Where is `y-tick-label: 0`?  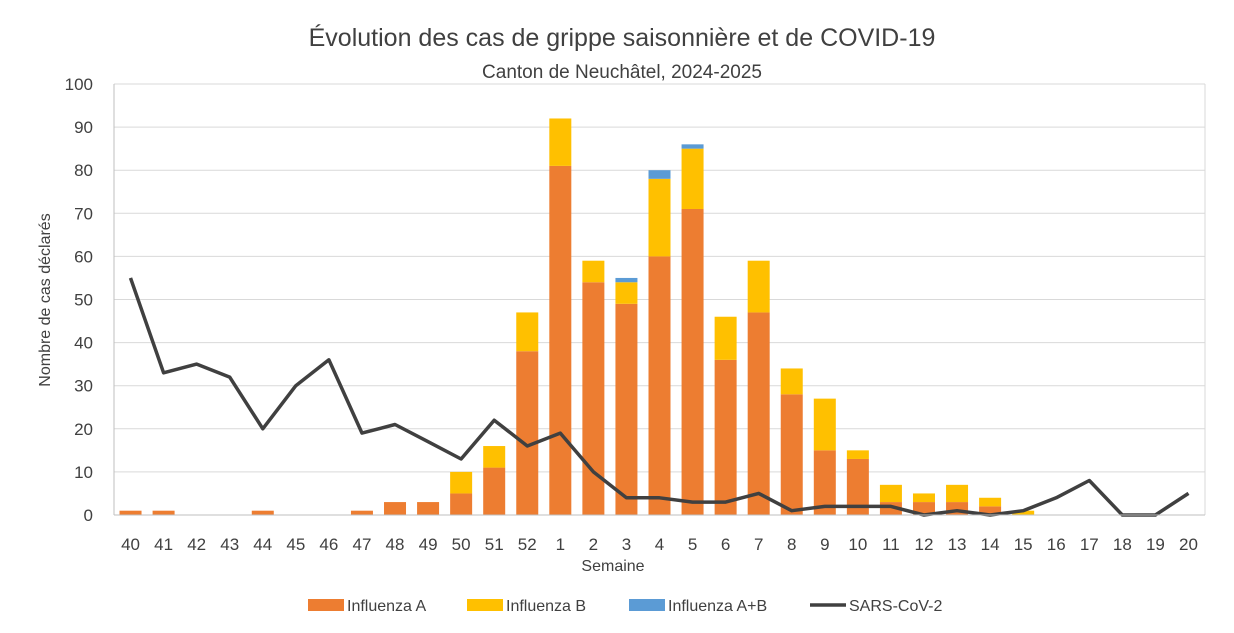 y-tick-label: 0 is located at coordinates (88, 515).